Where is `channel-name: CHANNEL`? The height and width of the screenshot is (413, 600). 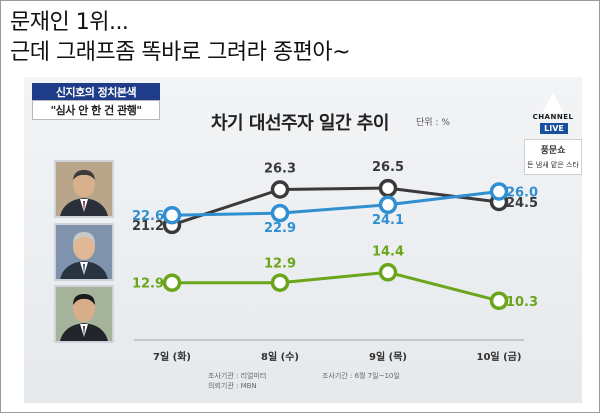 channel-name: CHANNEL is located at coordinates (553, 117).